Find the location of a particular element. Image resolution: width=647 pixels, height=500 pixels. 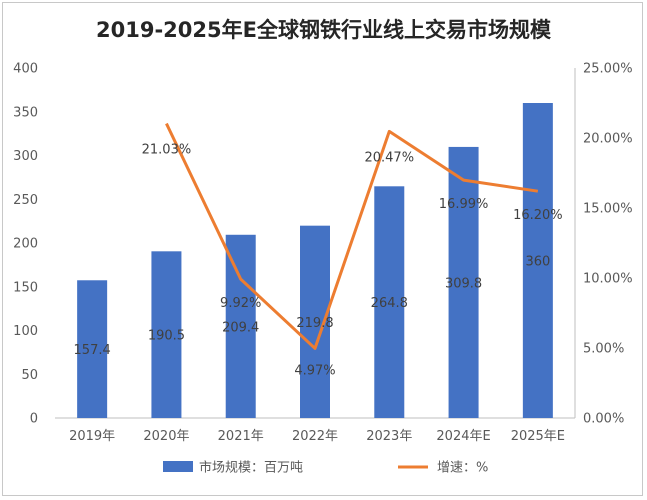

legend-bar-swatch is located at coordinates (178, 466).